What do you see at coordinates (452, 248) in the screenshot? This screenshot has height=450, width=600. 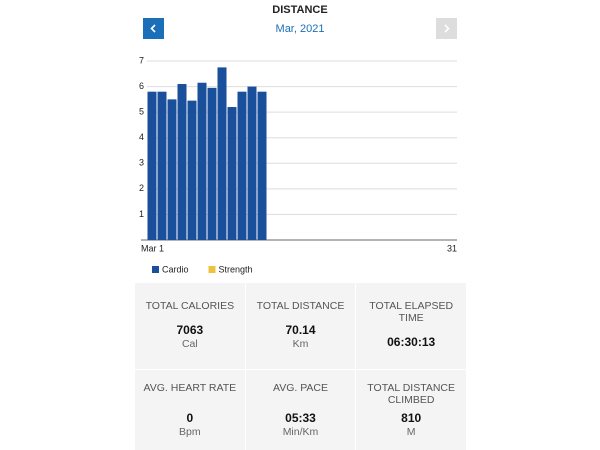 I see `x-tick-label: 31` at bounding box center [452, 248].